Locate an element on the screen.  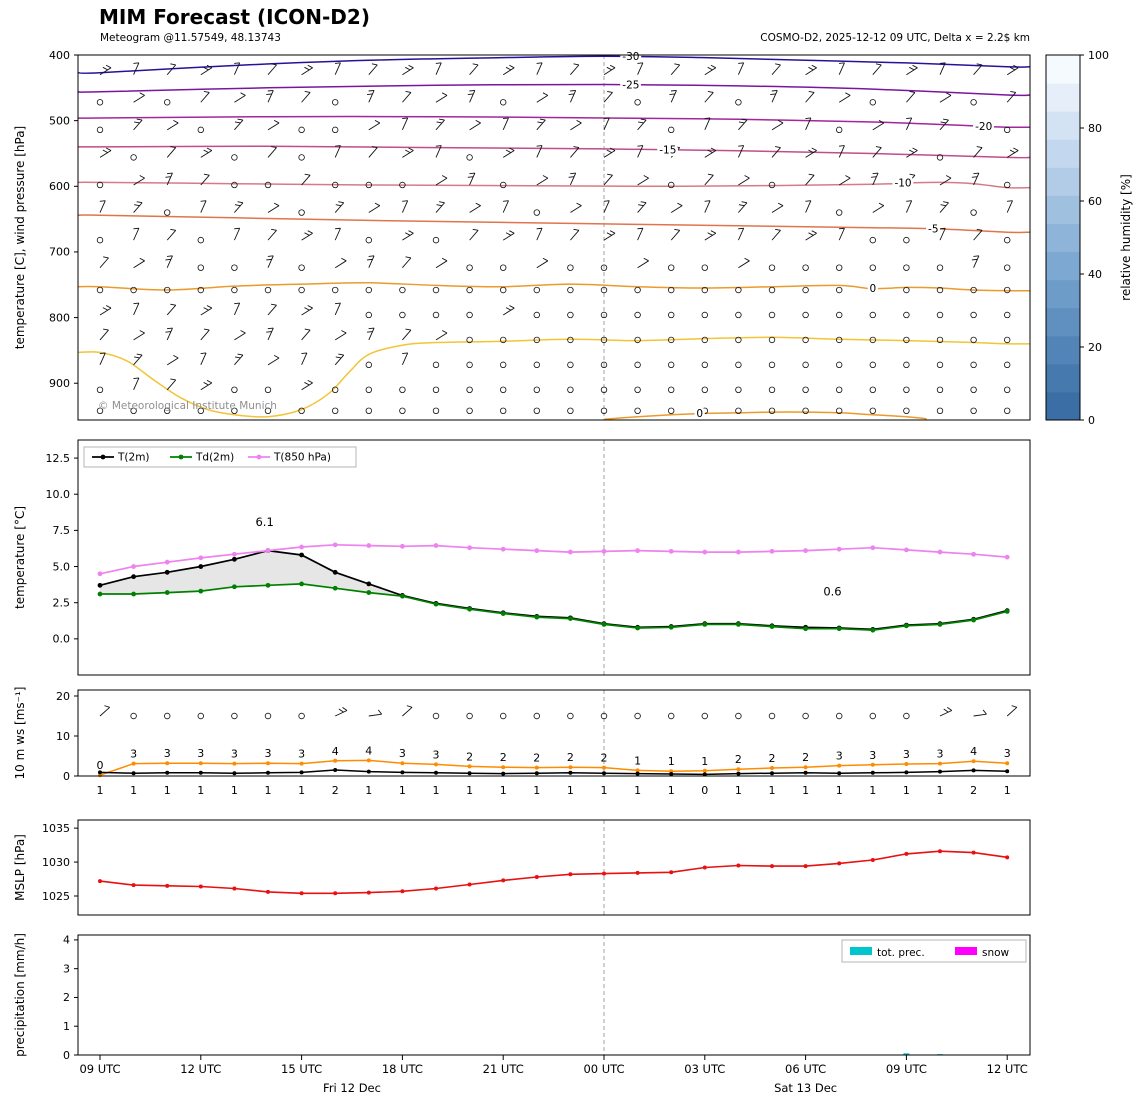
svg-text: 1030 is located at coordinates (56, 862).